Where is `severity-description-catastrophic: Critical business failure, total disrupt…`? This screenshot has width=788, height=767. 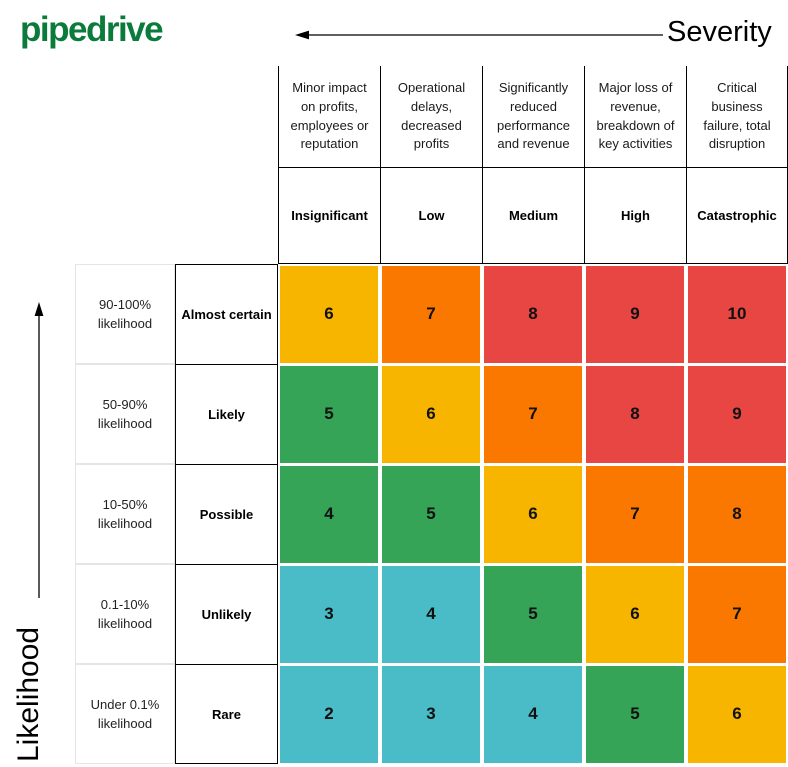 severity-description-catastrophic: Critical business failure, total disrupt… is located at coordinates (737, 116).